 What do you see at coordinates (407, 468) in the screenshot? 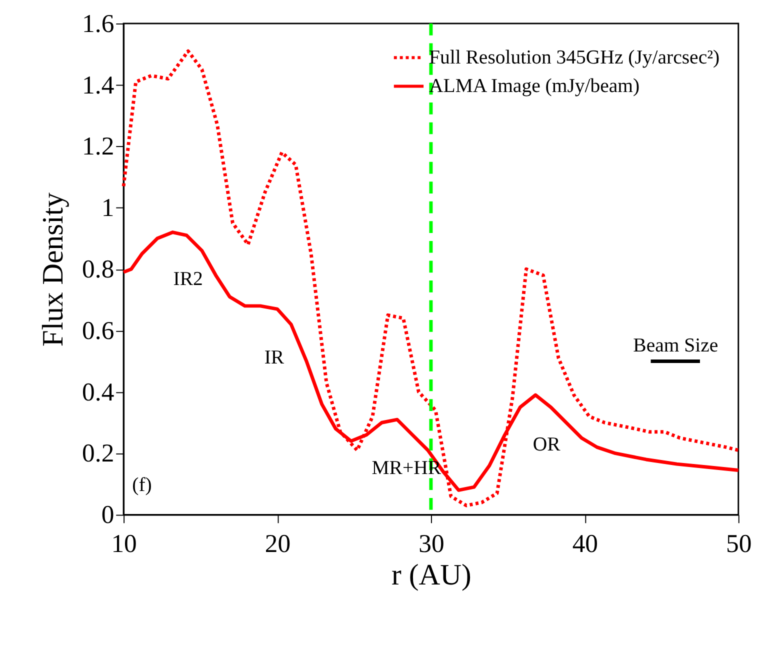
I see `annotation: MR+HR` at bounding box center [407, 468].